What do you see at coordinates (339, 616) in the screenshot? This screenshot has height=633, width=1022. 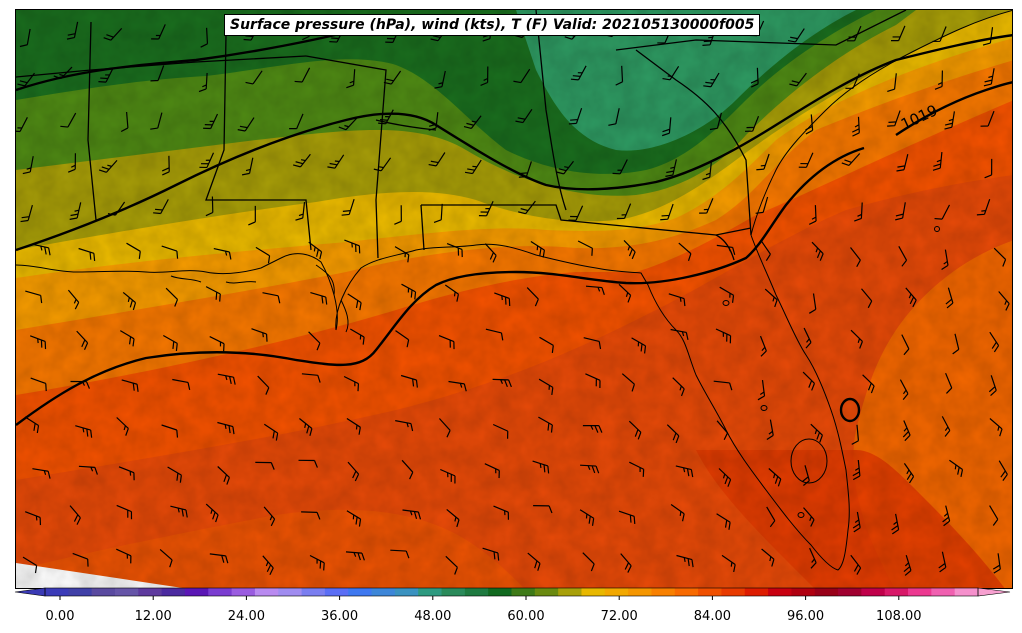 I see `colorbar-tick-label: 36.00` at bounding box center [339, 616].